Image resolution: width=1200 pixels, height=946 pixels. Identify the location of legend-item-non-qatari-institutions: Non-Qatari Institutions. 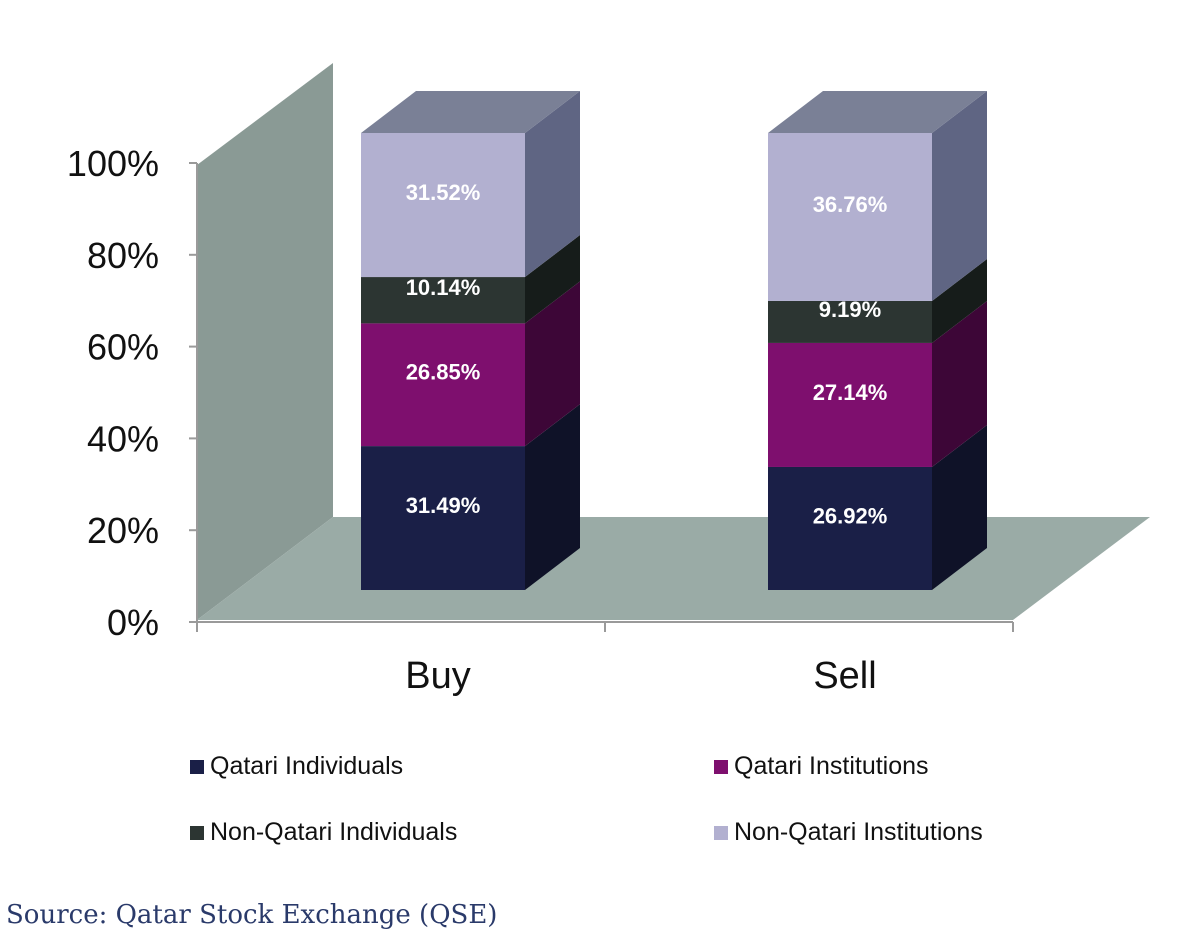
(848, 832).